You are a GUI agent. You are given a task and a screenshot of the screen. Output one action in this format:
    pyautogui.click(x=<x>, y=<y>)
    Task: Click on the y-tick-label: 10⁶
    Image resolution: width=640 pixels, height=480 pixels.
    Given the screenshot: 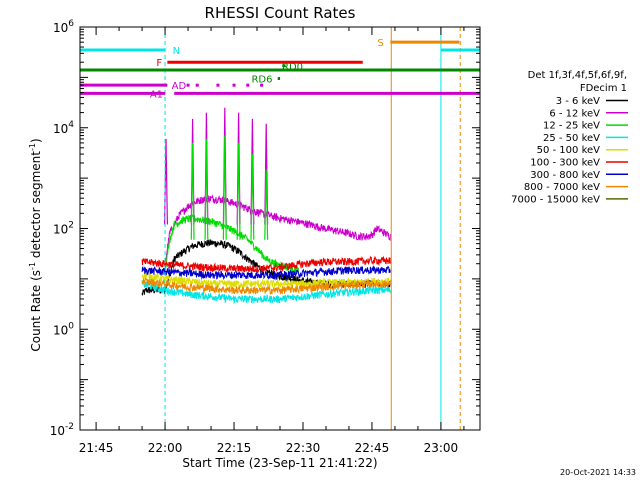 What is the action you would take?
    pyautogui.click(x=63, y=27)
    